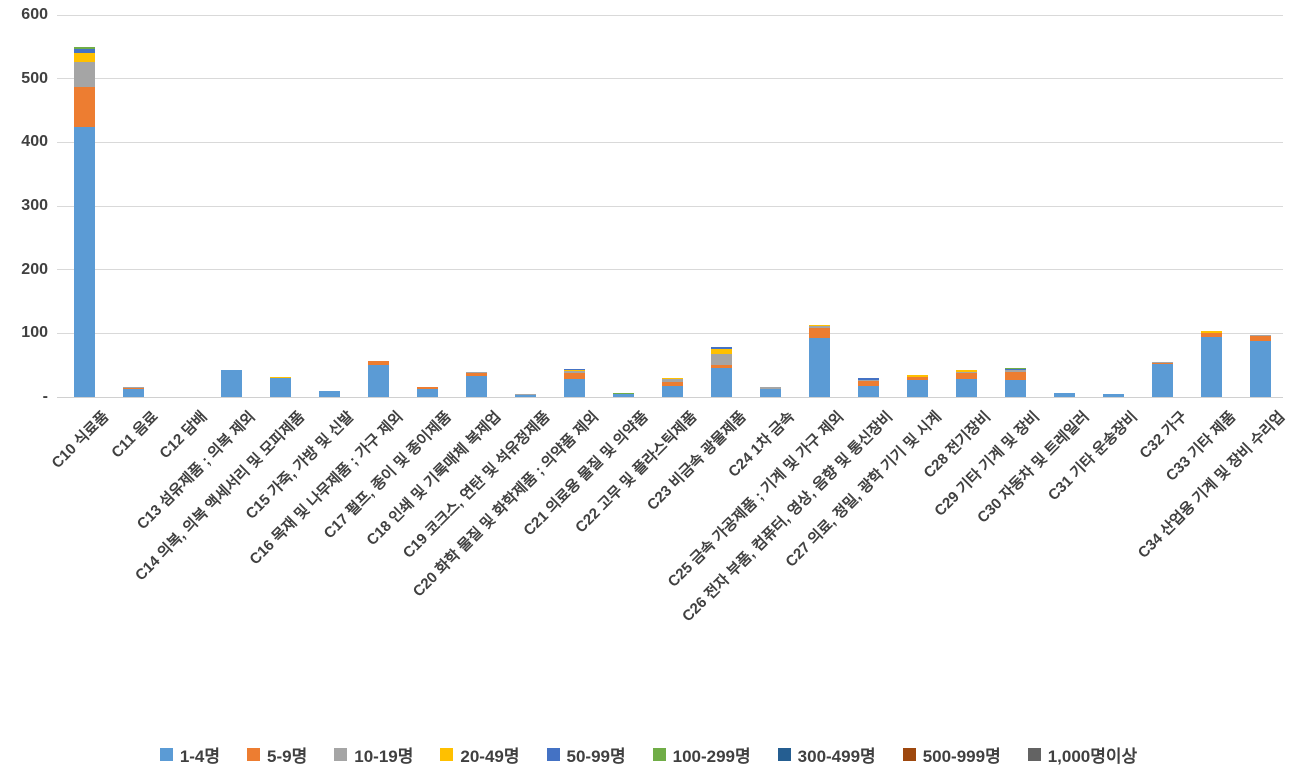 This screenshot has width=1297, height=781. What do you see at coordinates (45, 396) in the screenshot?
I see `y-tick-label-0: -` at bounding box center [45, 396].